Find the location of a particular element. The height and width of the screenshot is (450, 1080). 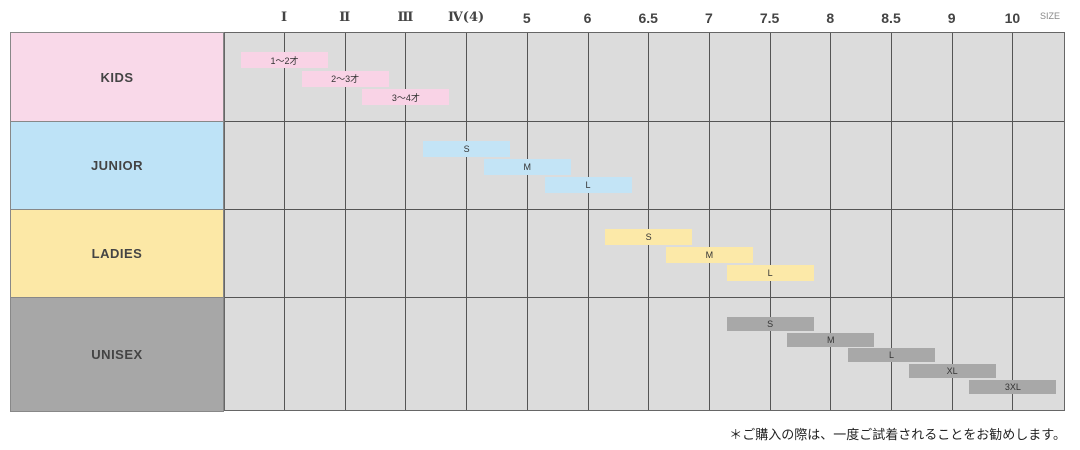

size-bar-unisex: L is located at coordinates (891, 355).